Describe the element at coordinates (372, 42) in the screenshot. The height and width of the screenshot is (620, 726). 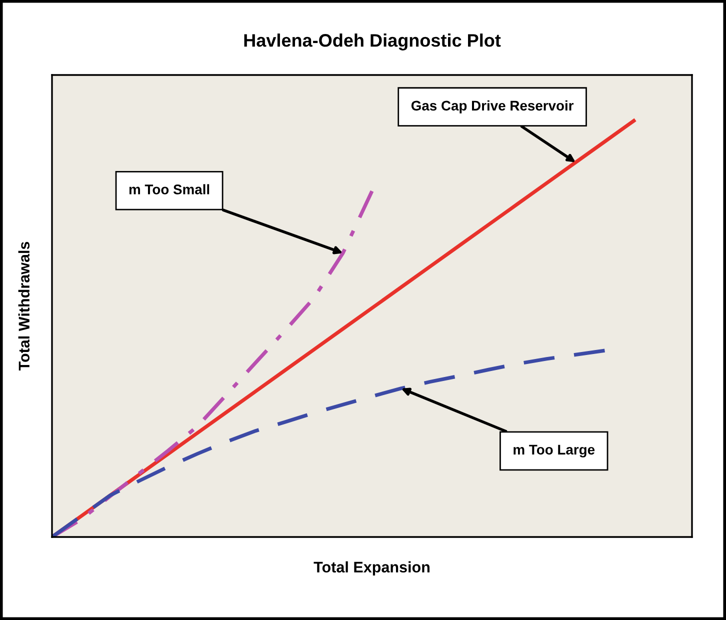
I see `chart-title: Havlena-Odeh Diagnostic Plot` at that location.